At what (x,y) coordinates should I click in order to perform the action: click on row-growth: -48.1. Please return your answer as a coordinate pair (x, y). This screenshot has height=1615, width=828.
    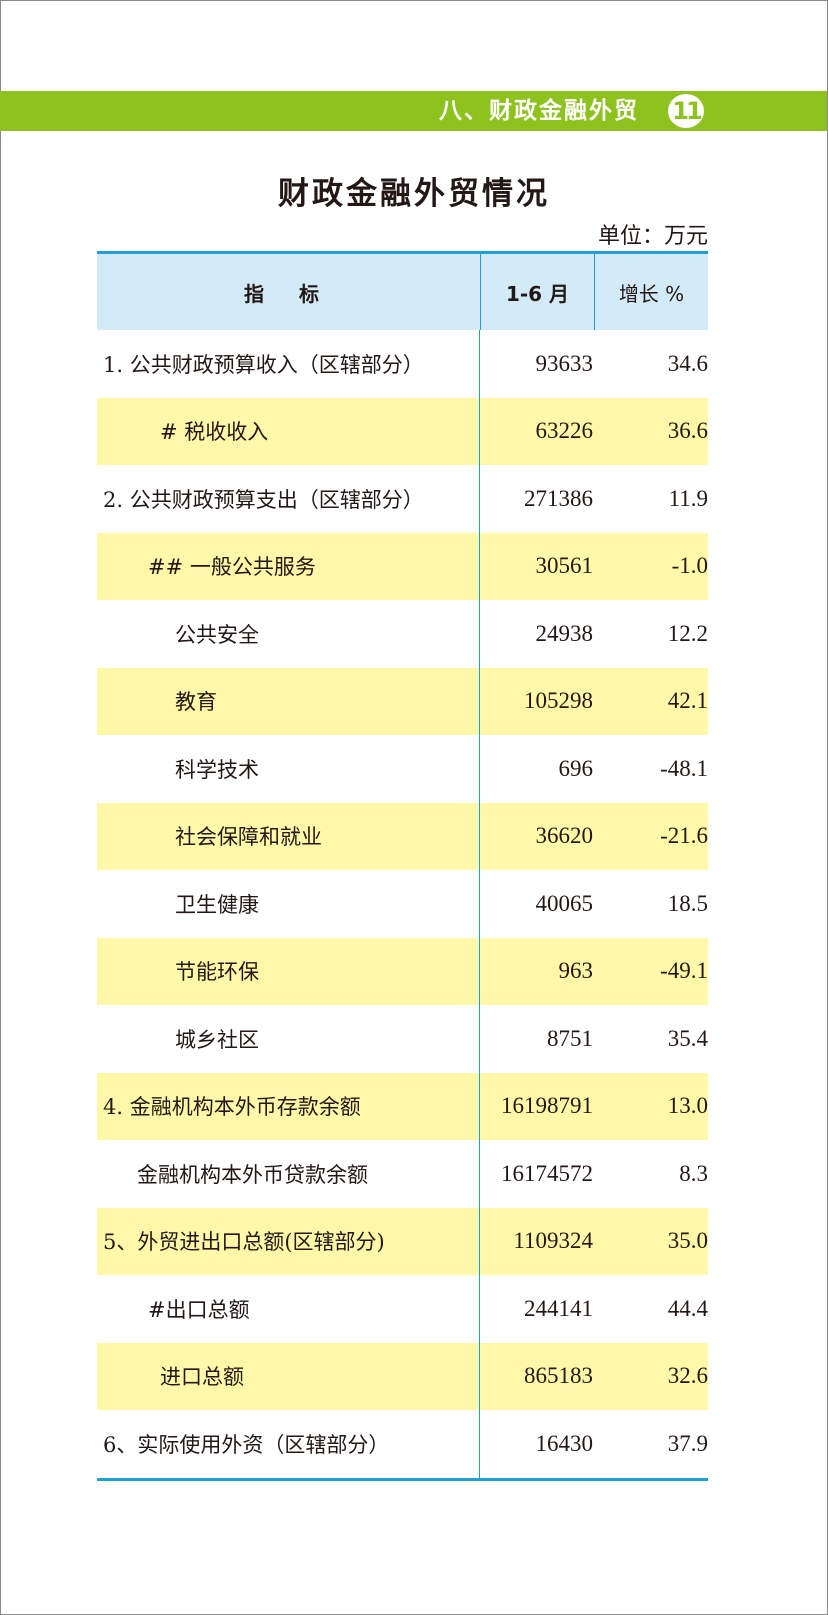
    Looking at the image, I should click on (684, 768).